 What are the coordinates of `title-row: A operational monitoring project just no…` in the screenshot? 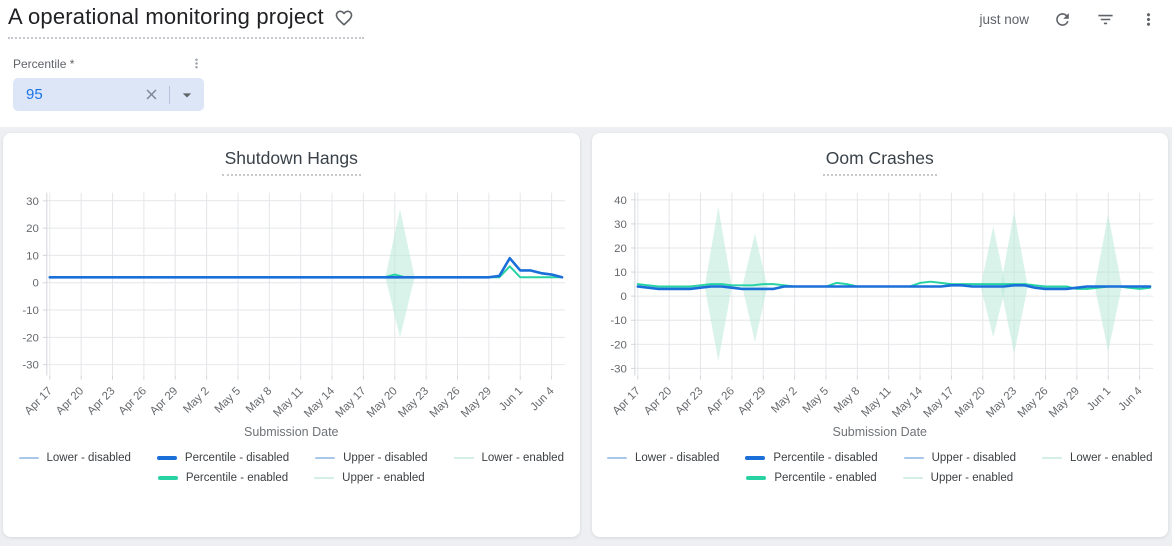 It's located at (583, 21).